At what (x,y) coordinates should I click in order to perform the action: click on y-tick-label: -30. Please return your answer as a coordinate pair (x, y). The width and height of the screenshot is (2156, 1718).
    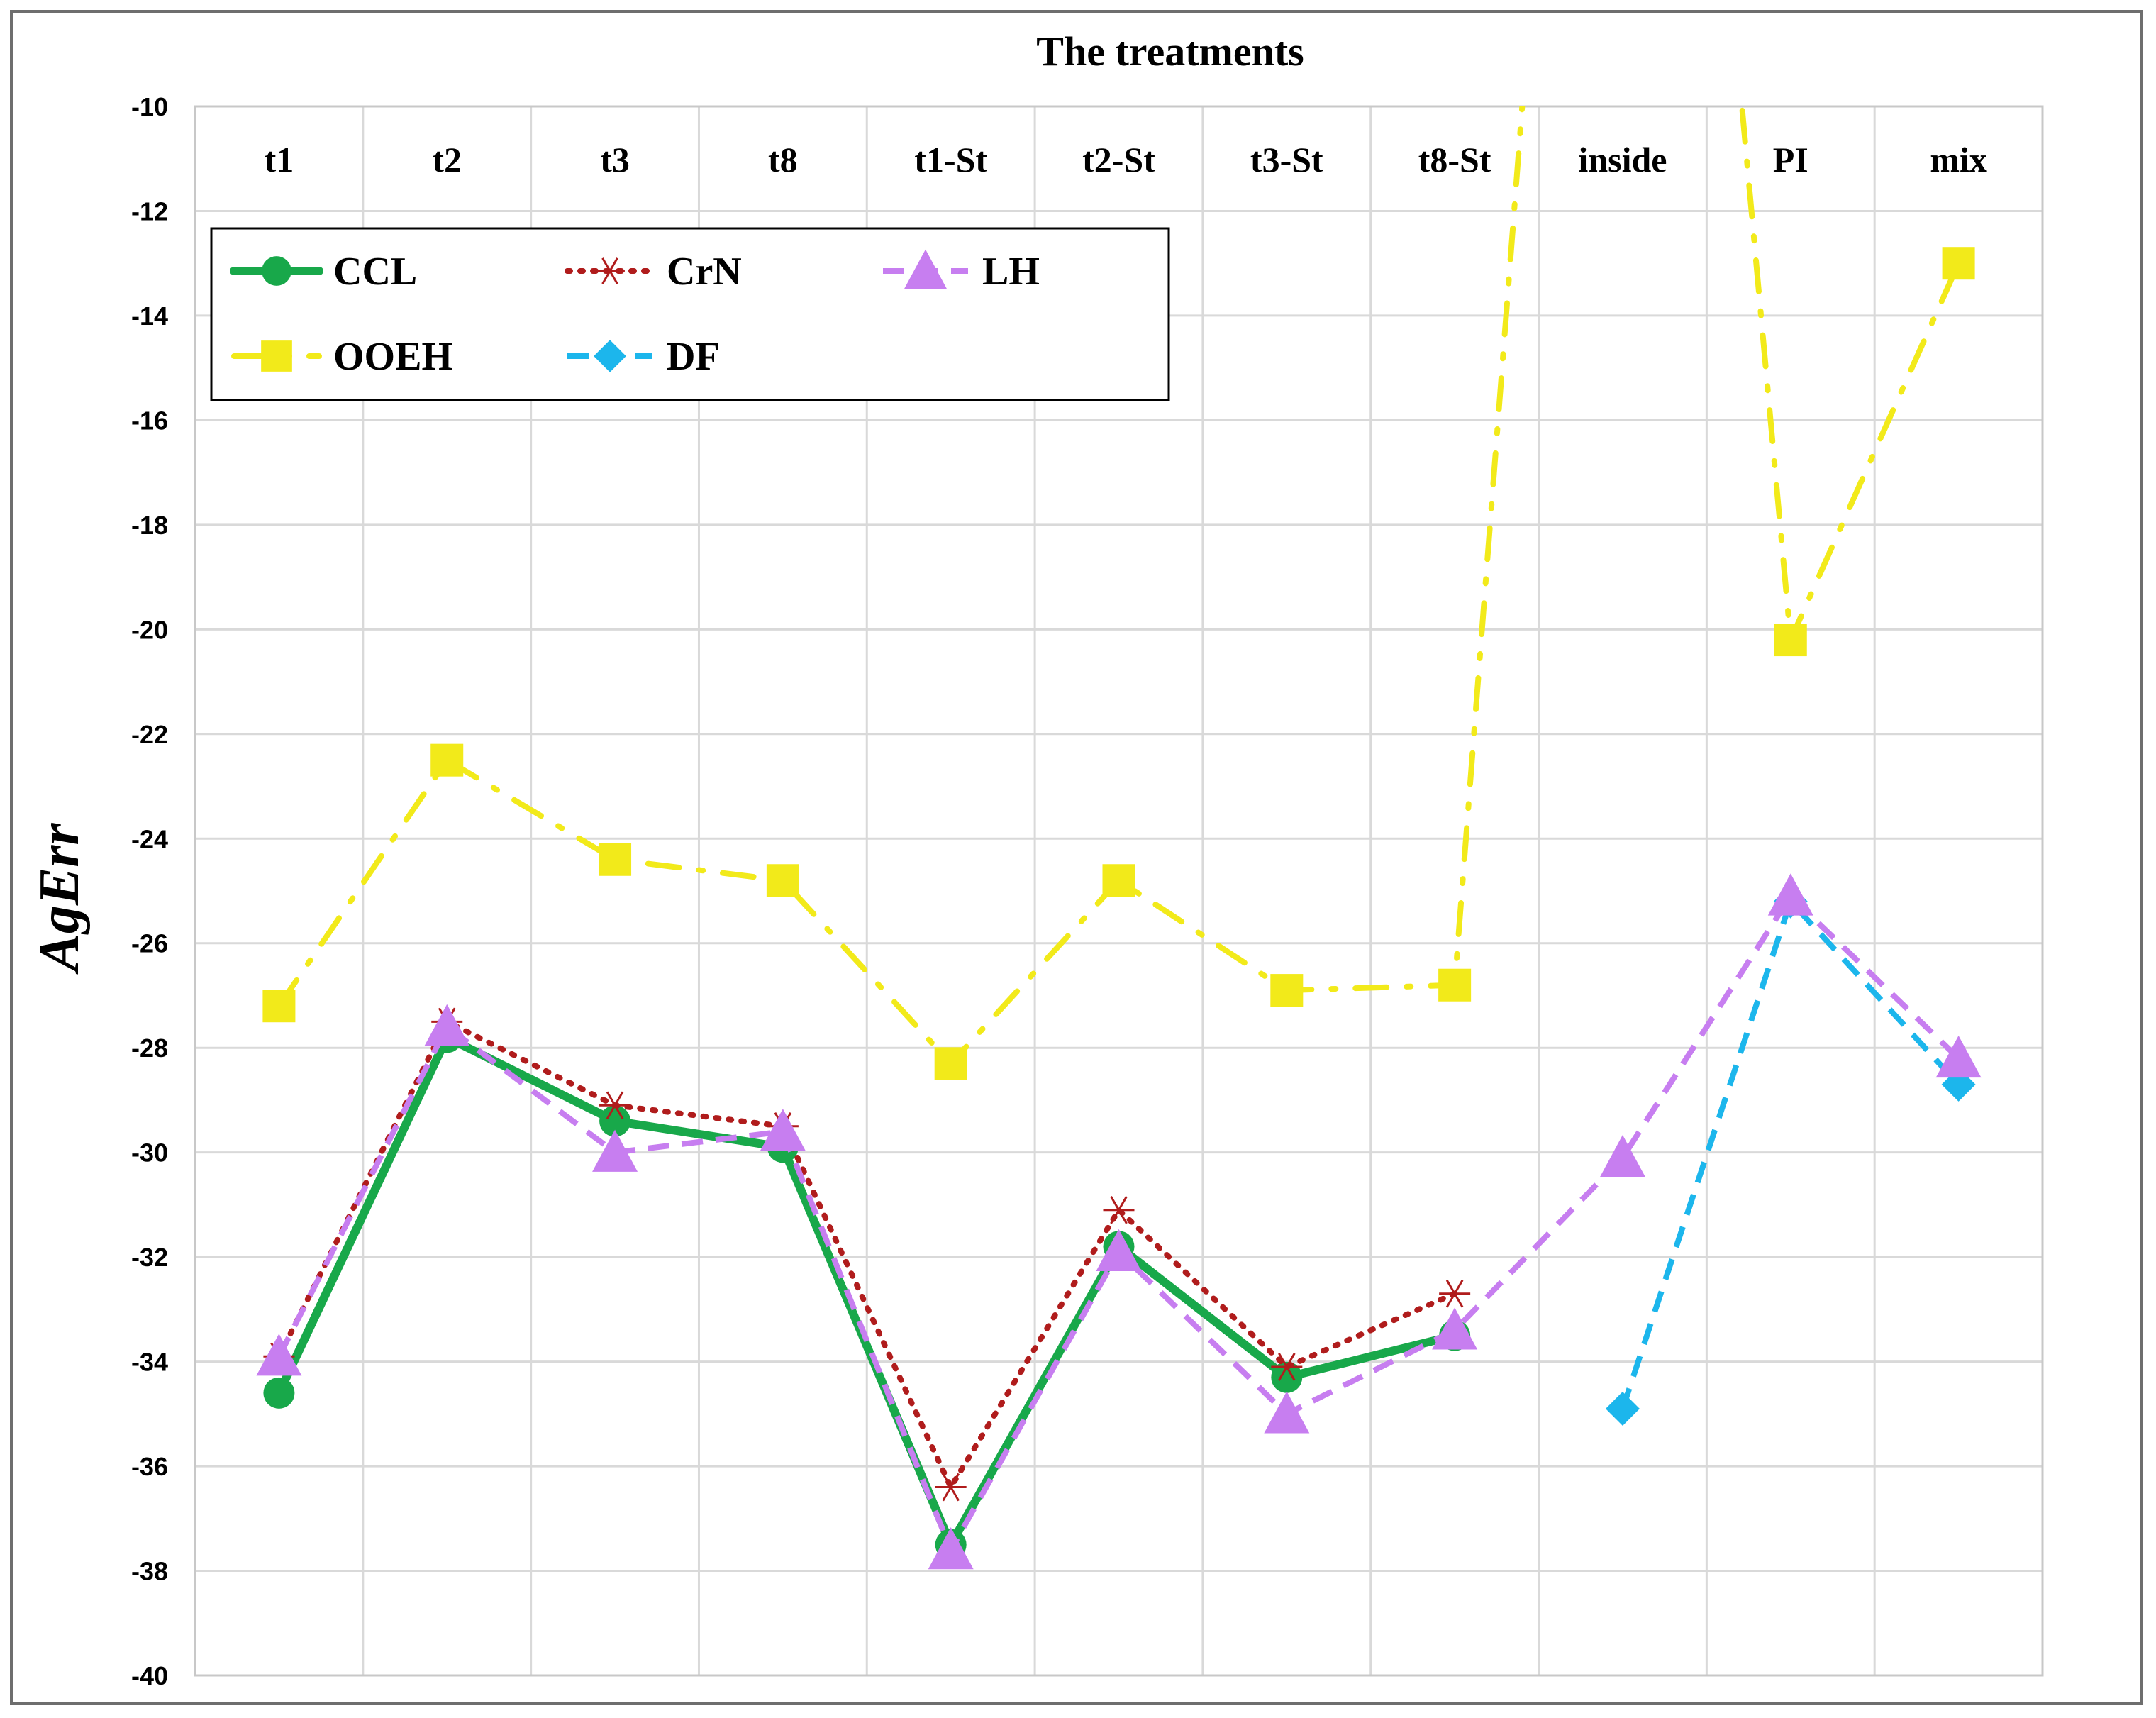
    Looking at the image, I should click on (149, 1153).